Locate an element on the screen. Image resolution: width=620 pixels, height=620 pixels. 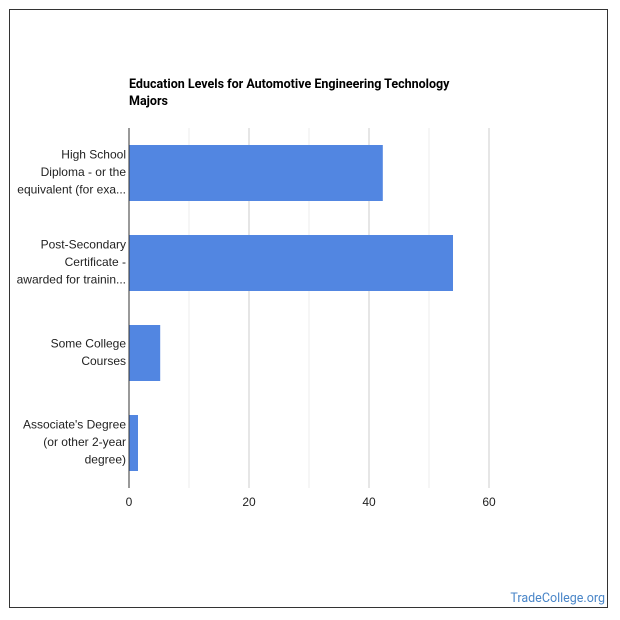
y-tick-label: Associate's Degree is located at coordinates (74, 425).